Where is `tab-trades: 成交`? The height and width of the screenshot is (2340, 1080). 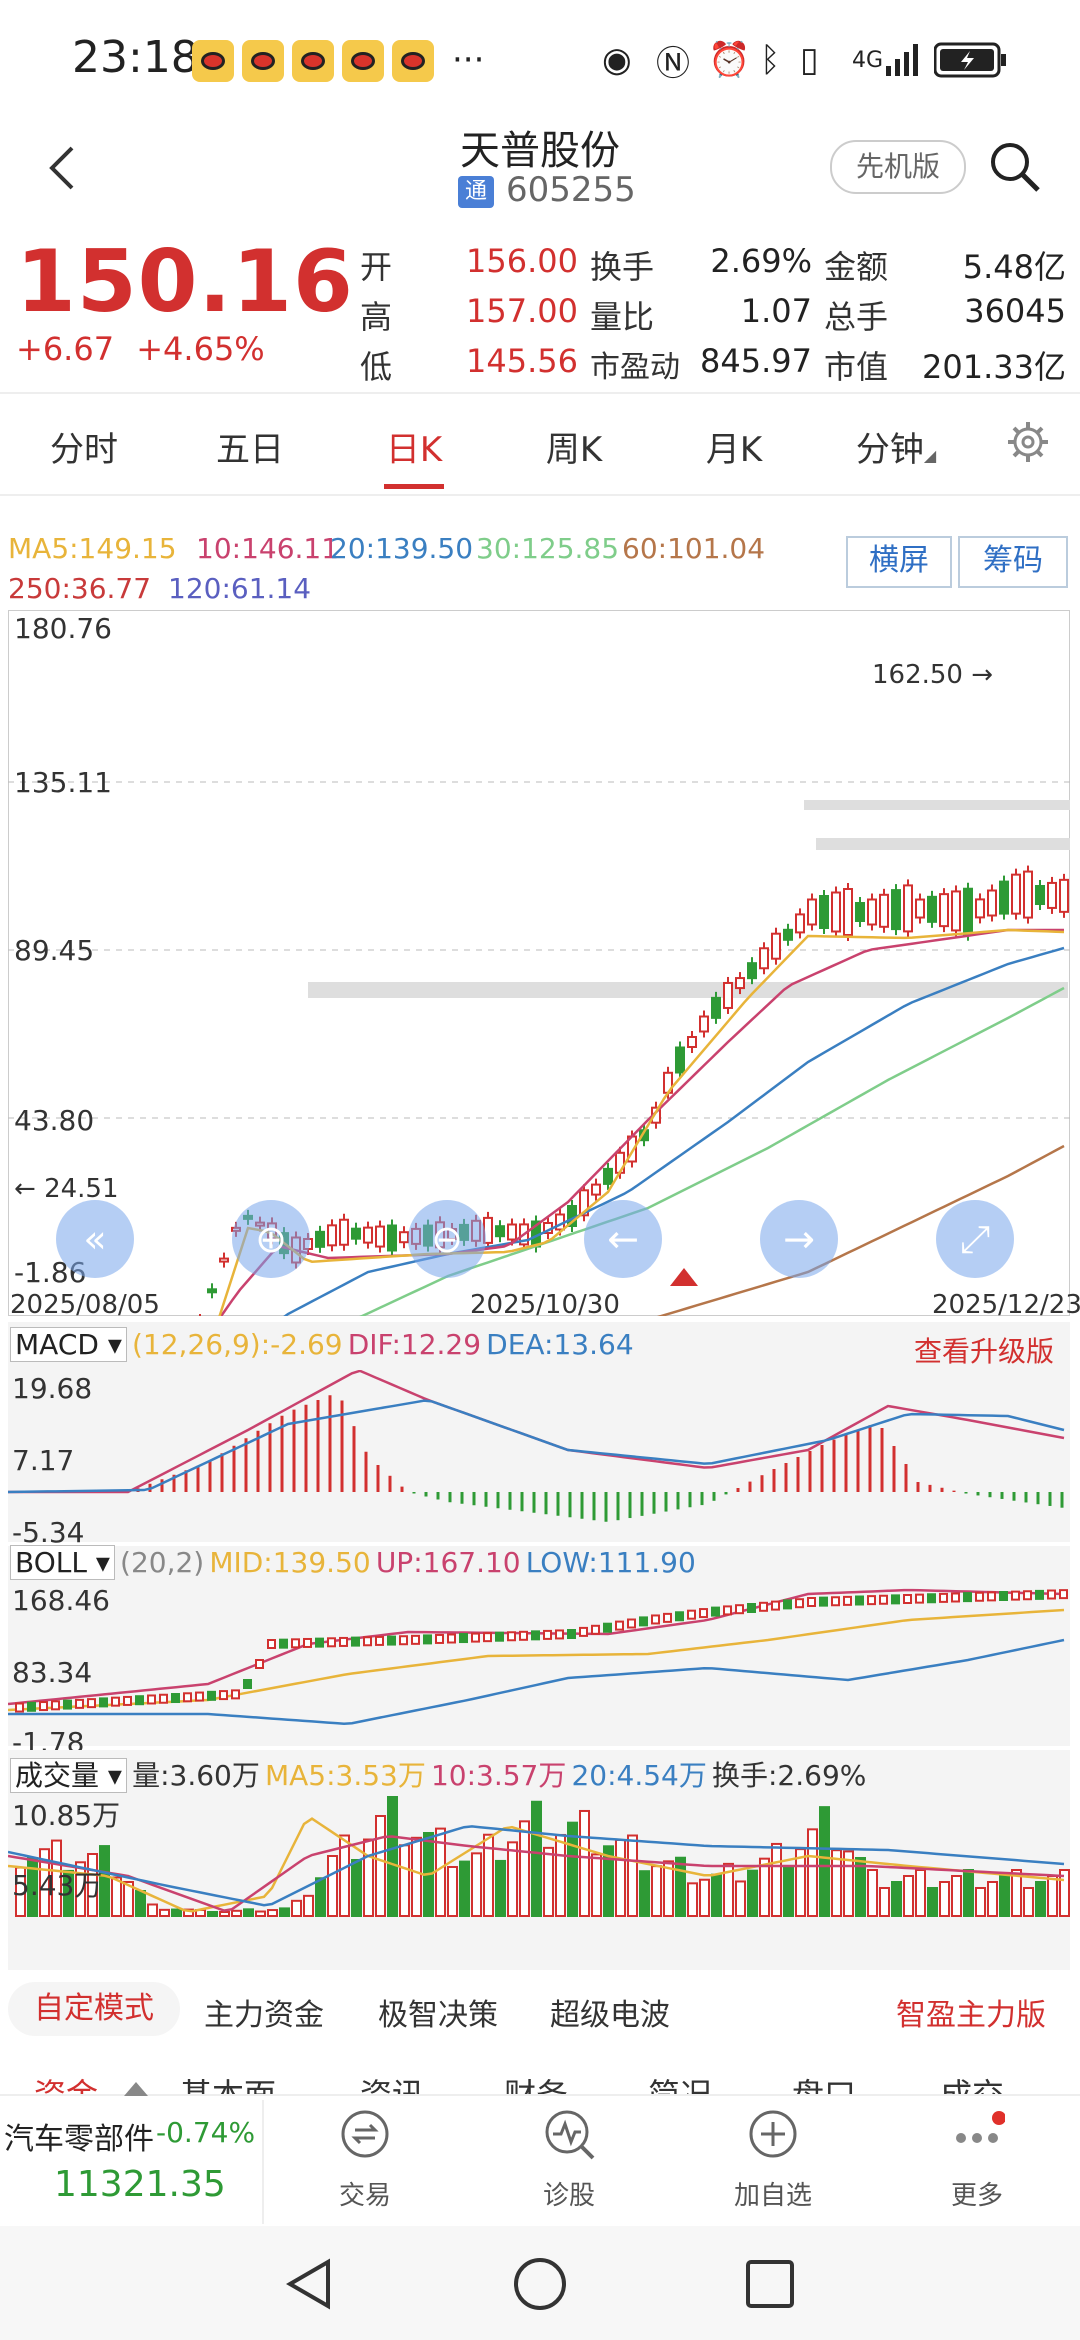 tab-trades: 成交 is located at coordinates (972, 2082).